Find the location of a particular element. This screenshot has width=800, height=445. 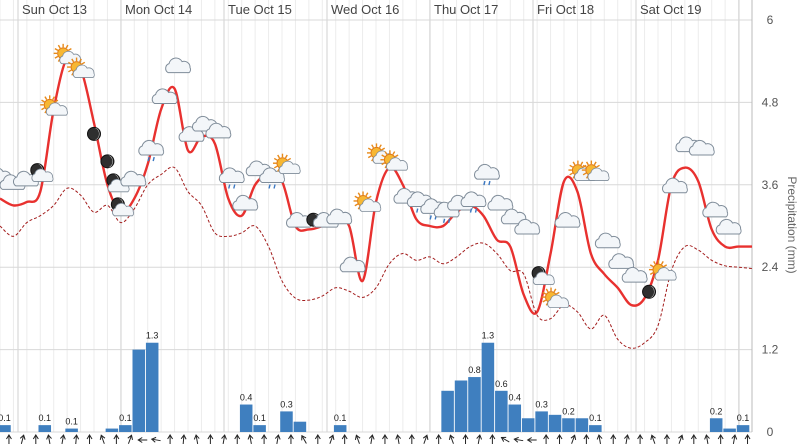

precipitation-value-label: 0.3 is located at coordinates (286, 404).